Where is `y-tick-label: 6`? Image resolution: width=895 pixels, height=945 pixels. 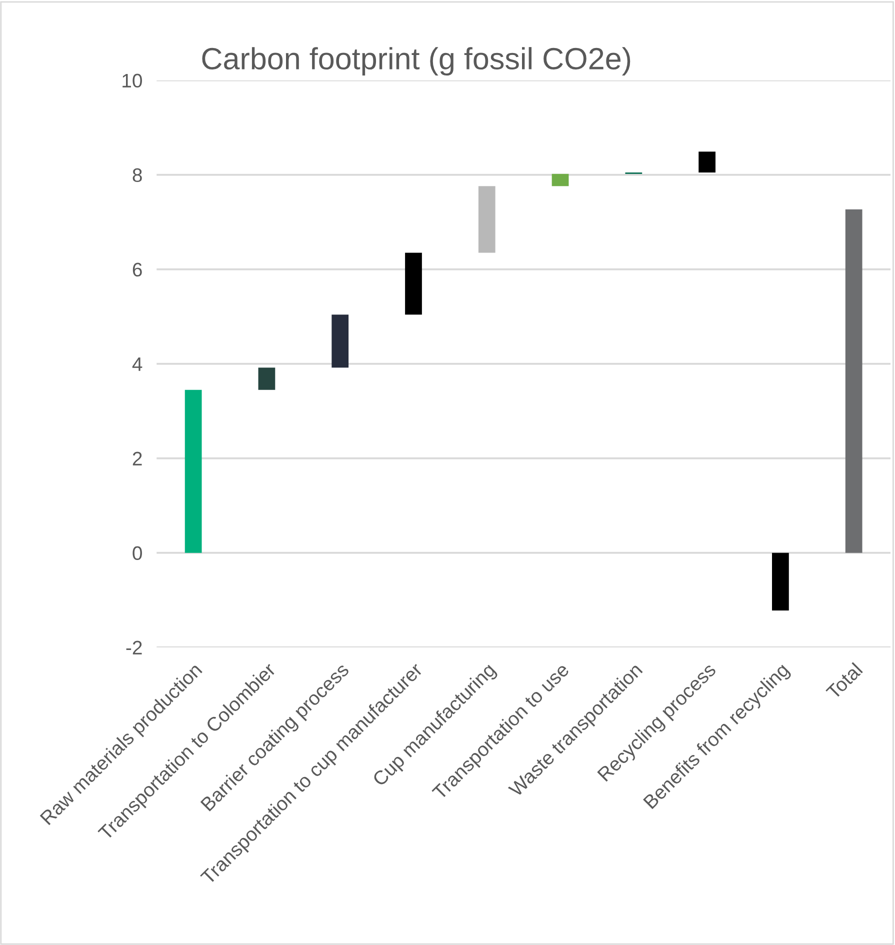
y-tick-label: 6 is located at coordinates (137, 269).